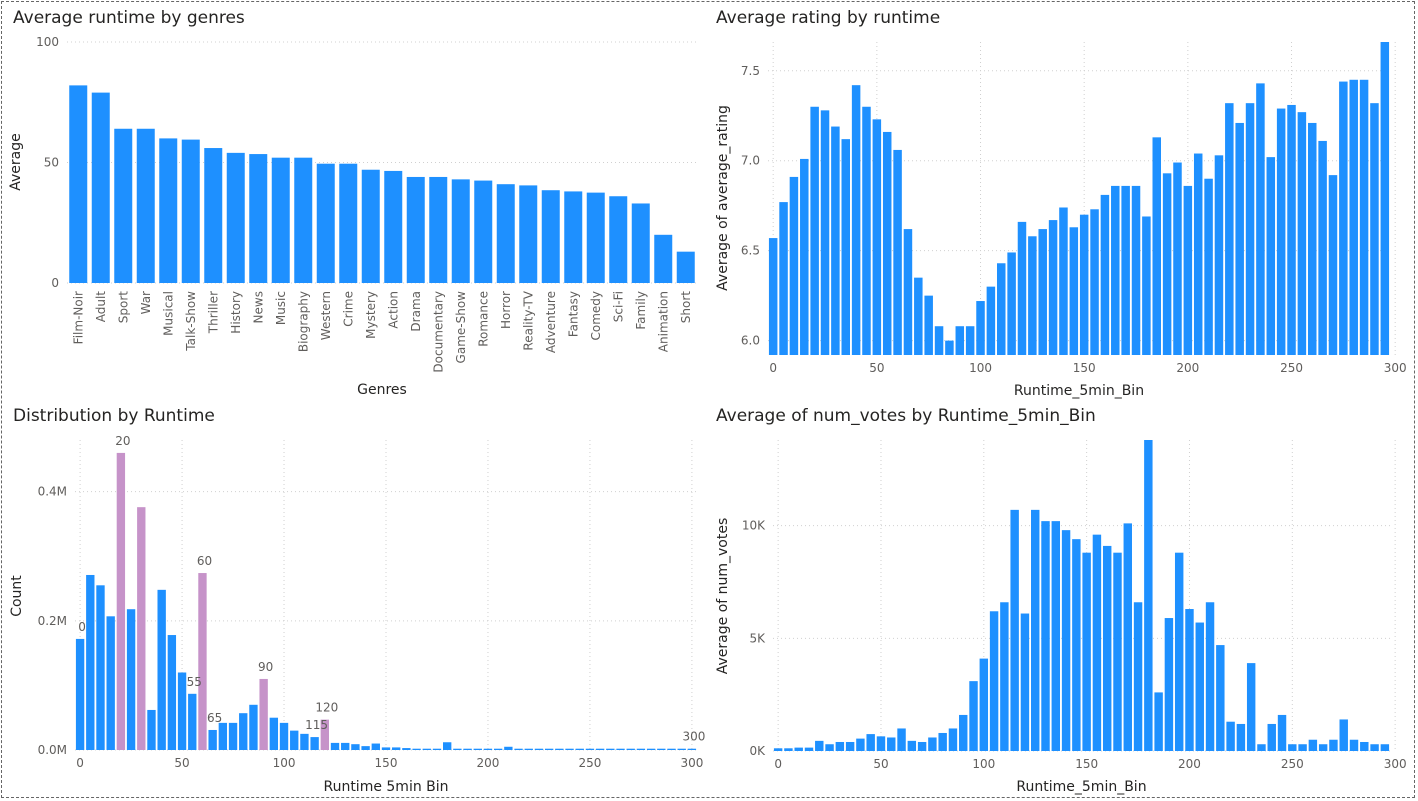  Describe the element at coordinates (204, 561) in the screenshot. I see `data-label: 60` at that location.